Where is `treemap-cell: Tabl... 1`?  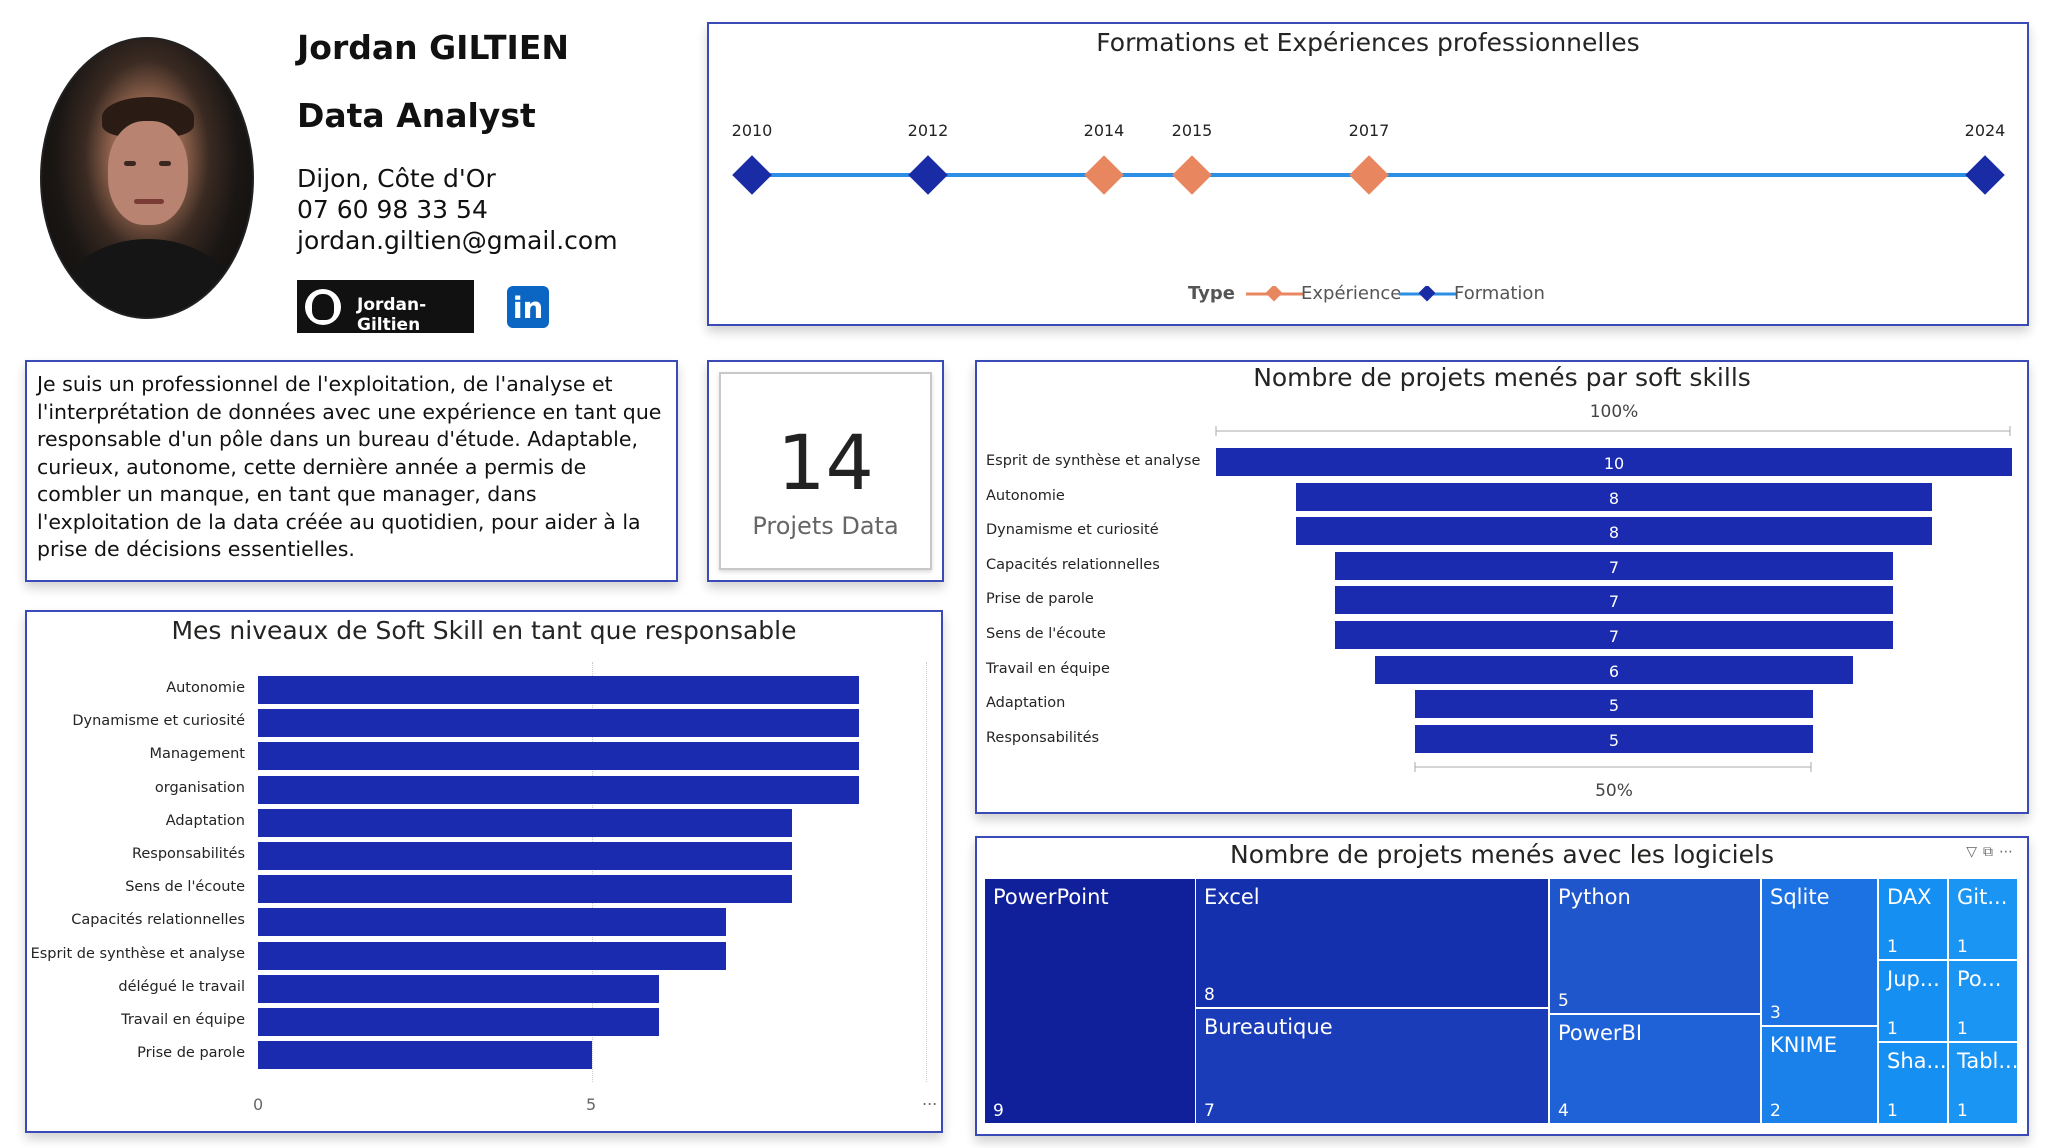
treemap-cell: Tabl... 1 is located at coordinates (1983, 1083).